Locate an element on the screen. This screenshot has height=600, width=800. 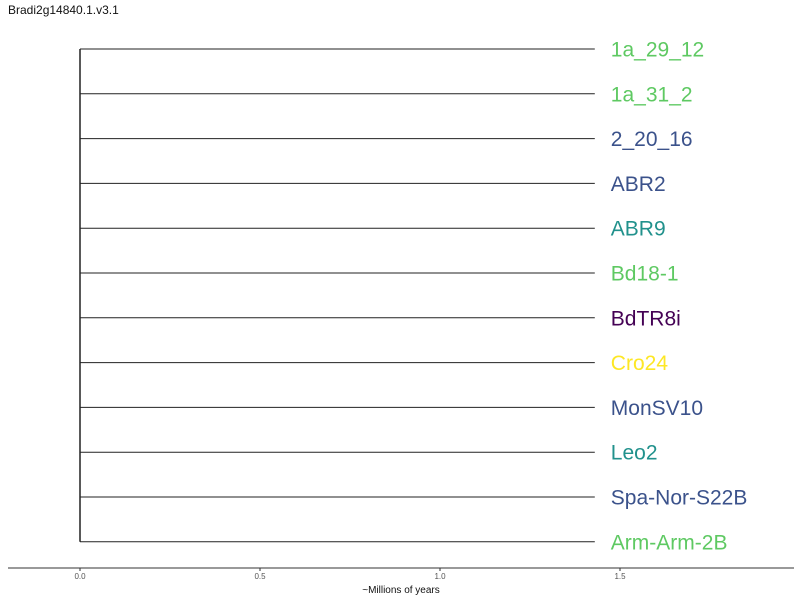
leaf-label: BdTR8i is located at coordinates (646, 318).